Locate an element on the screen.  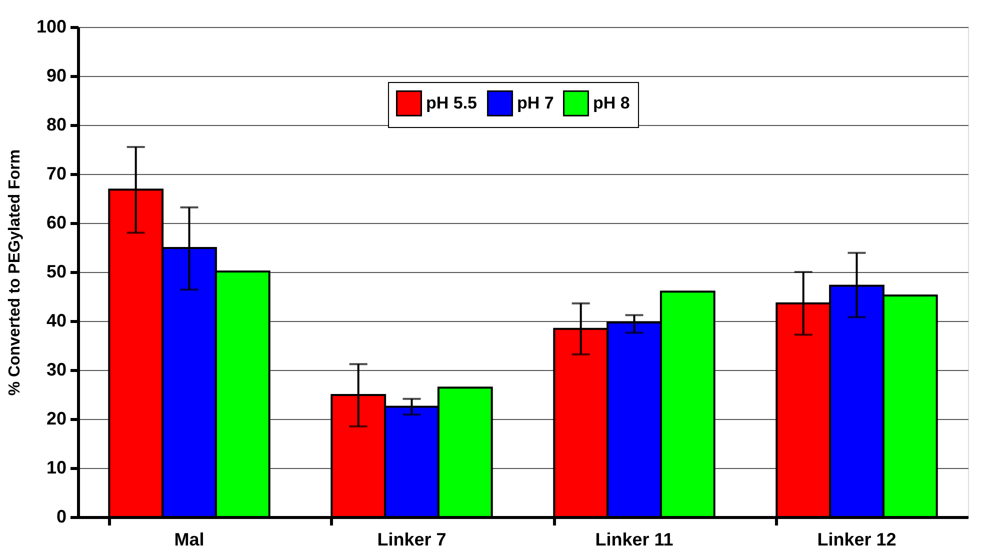
y-tick-label: 90 is located at coordinates (56, 76).